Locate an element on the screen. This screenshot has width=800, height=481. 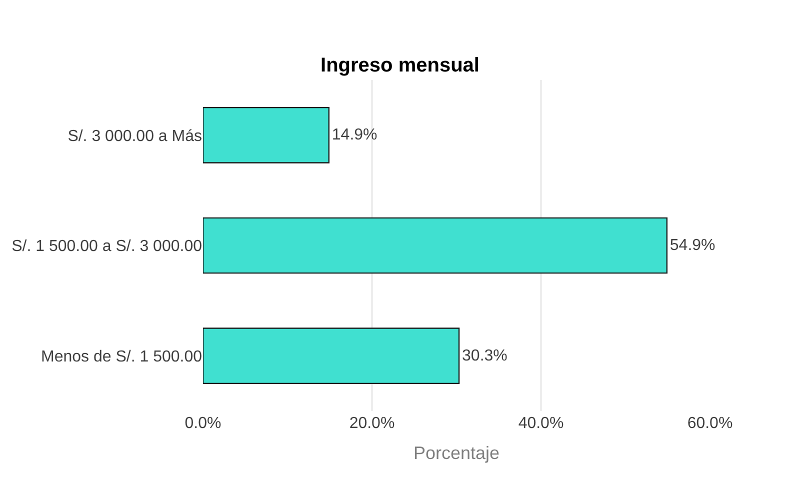
y-tick-label: S/. 3 000.00 a Más is located at coordinates (135, 136).